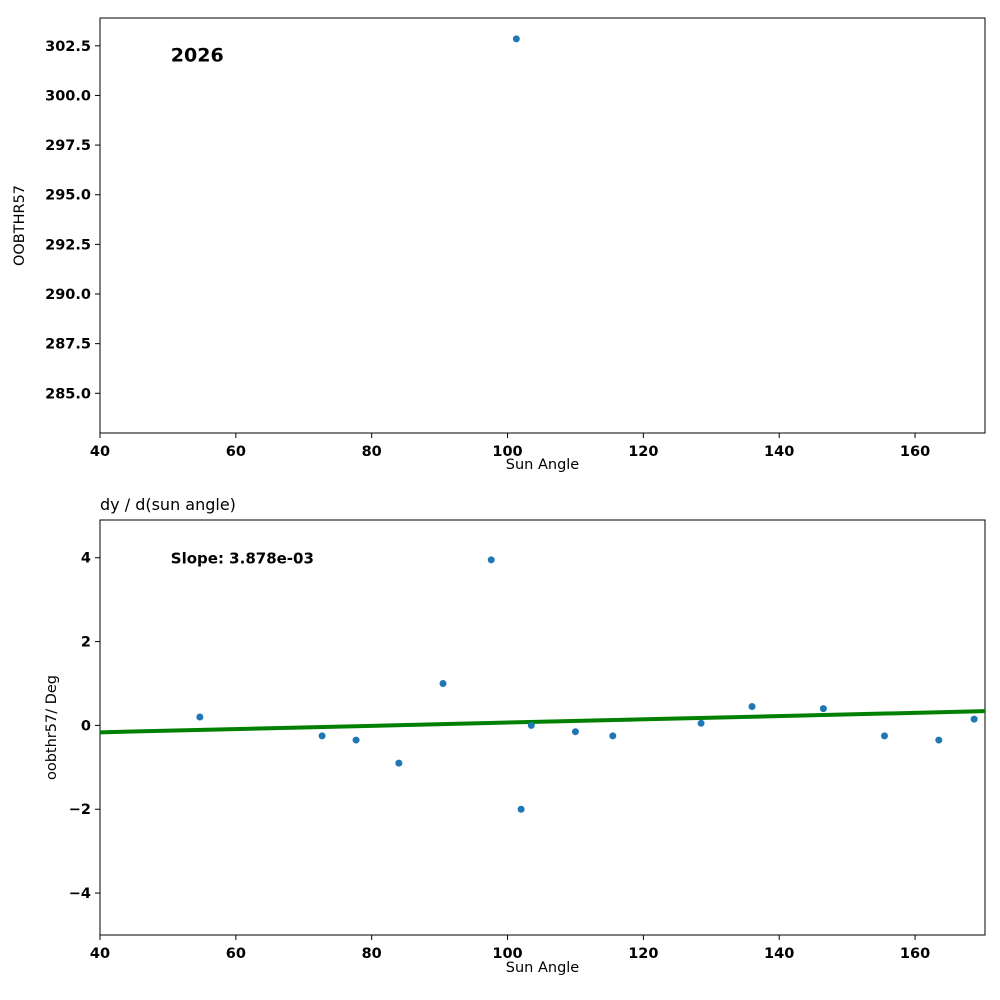 This screenshot has height=1000, width=1000. Describe the element at coordinates (68, 394) in the screenshot. I see `y-tick-label: 285.0` at that location.